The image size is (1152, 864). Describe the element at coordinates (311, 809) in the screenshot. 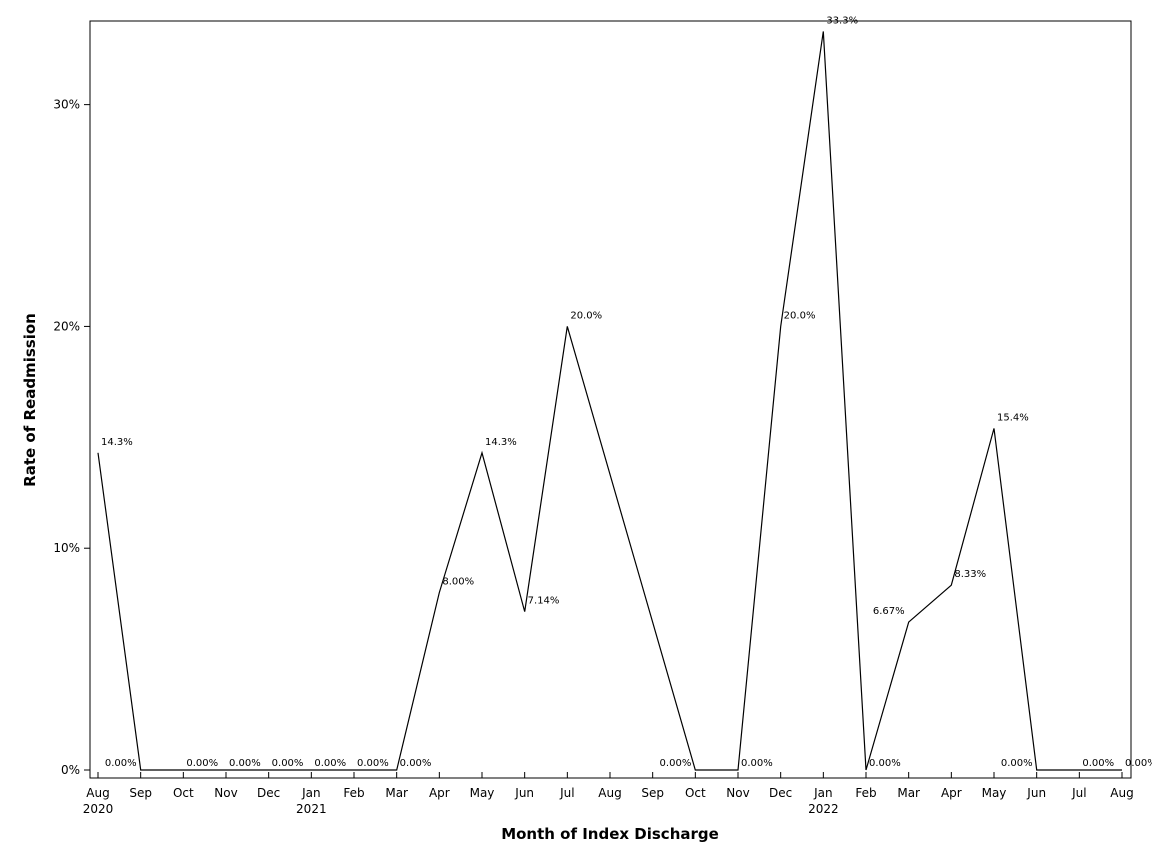

I see `x-tick-year-5: 2021` at that location.